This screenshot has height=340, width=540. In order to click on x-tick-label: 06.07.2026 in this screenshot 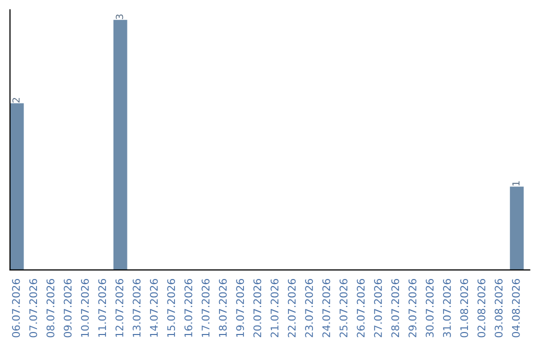, I will do `click(16, 308)`.